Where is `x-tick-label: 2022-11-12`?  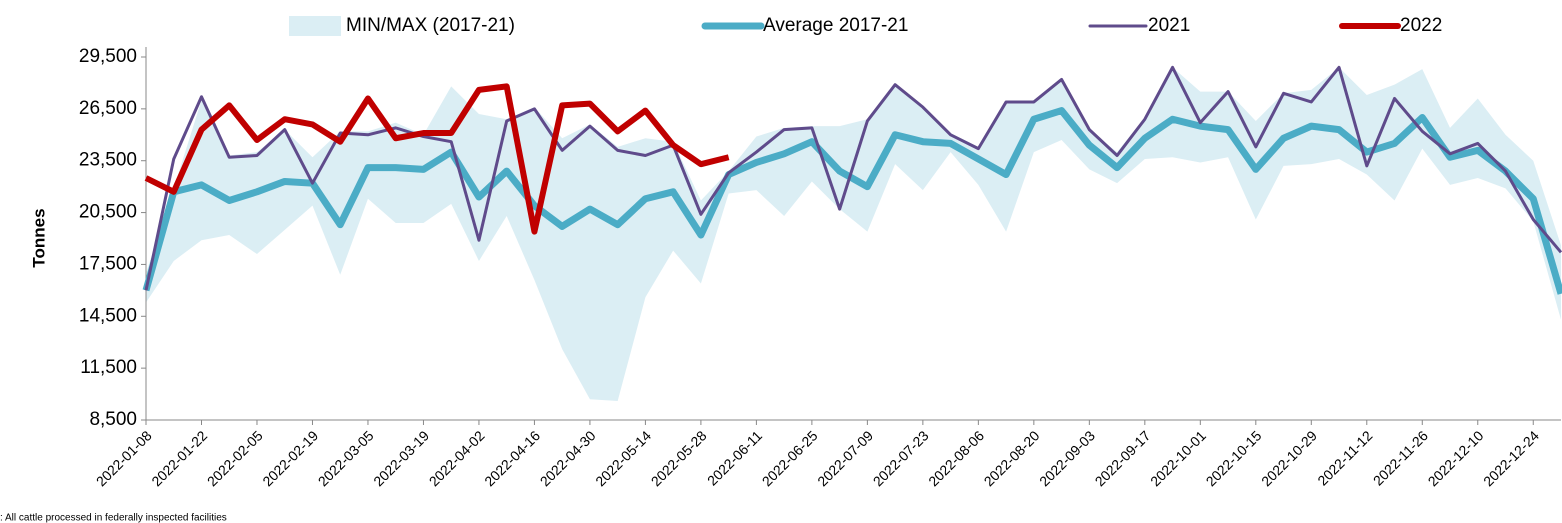
x-tick-label: 2022-11-12 is located at coordinates (1344, 457).